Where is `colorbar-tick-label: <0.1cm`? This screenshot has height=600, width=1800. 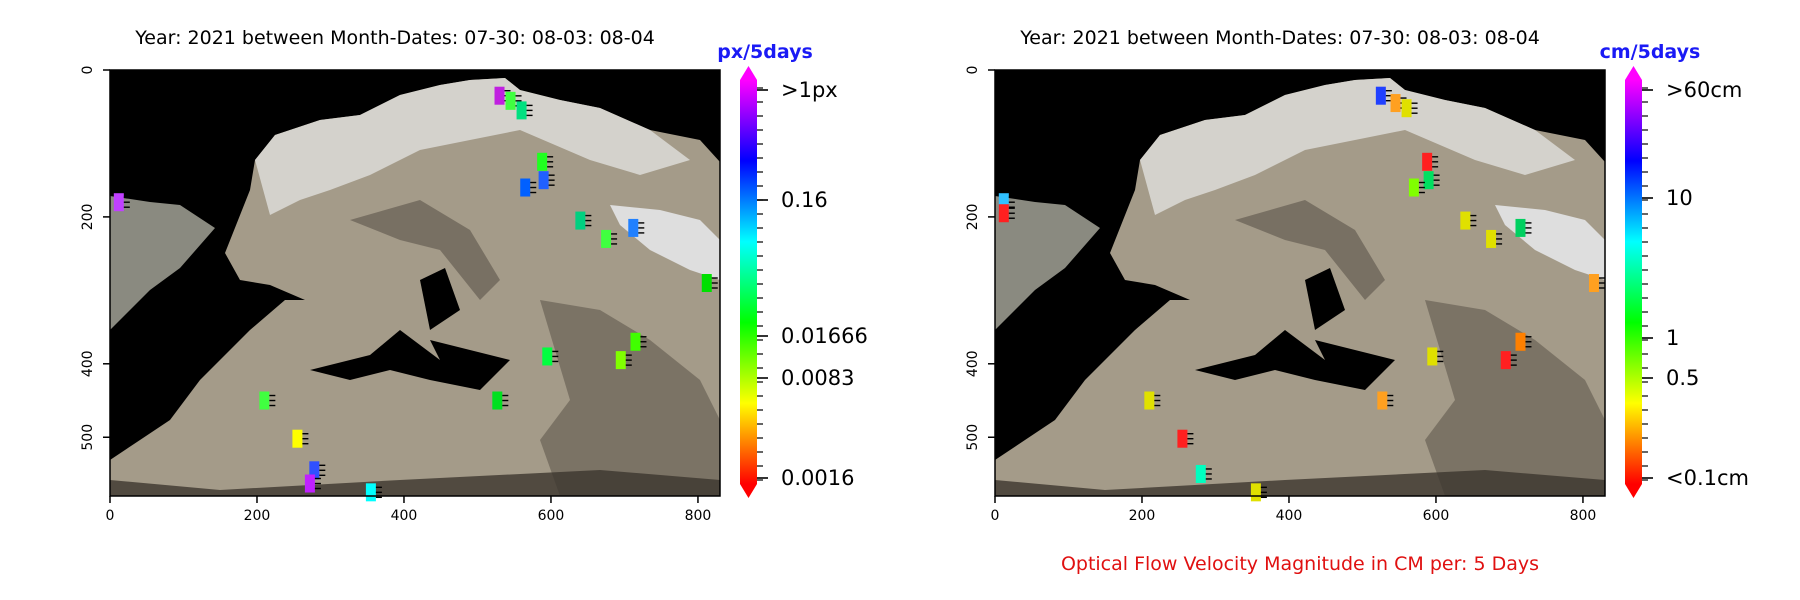 colorbar-tick-label: <0.1cm is located at coordinates (1707, 478).